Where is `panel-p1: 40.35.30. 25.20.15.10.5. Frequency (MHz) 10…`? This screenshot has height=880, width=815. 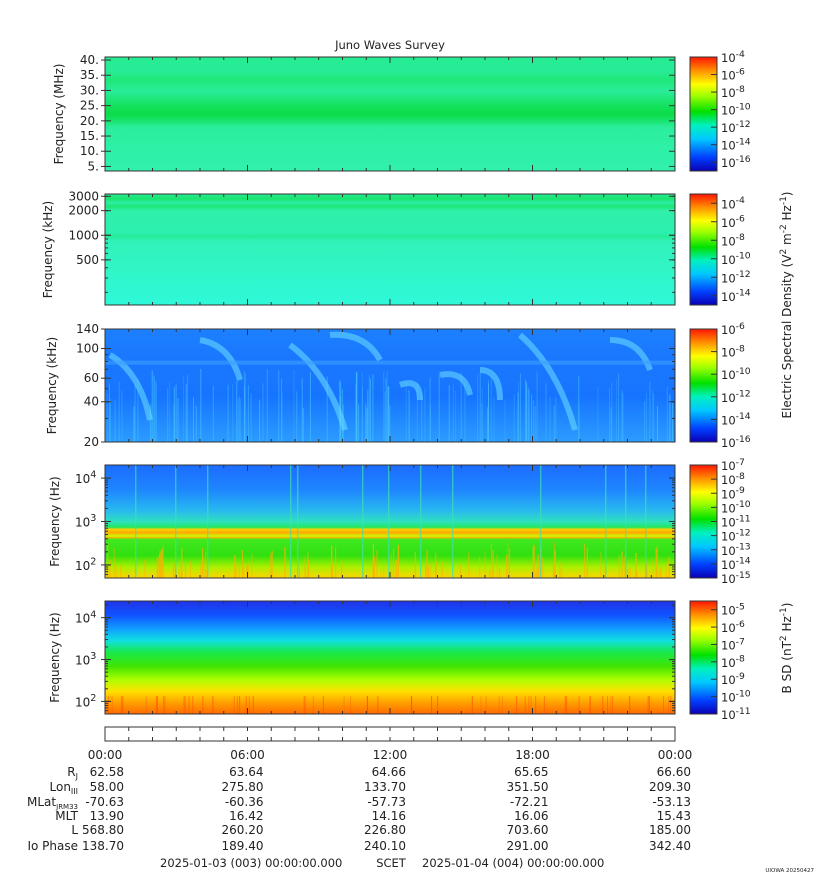
panel-p1: 40.35.30. 25.20.15.10.5. Frequency (MHz) 10… is located at coordinates (401, 111).